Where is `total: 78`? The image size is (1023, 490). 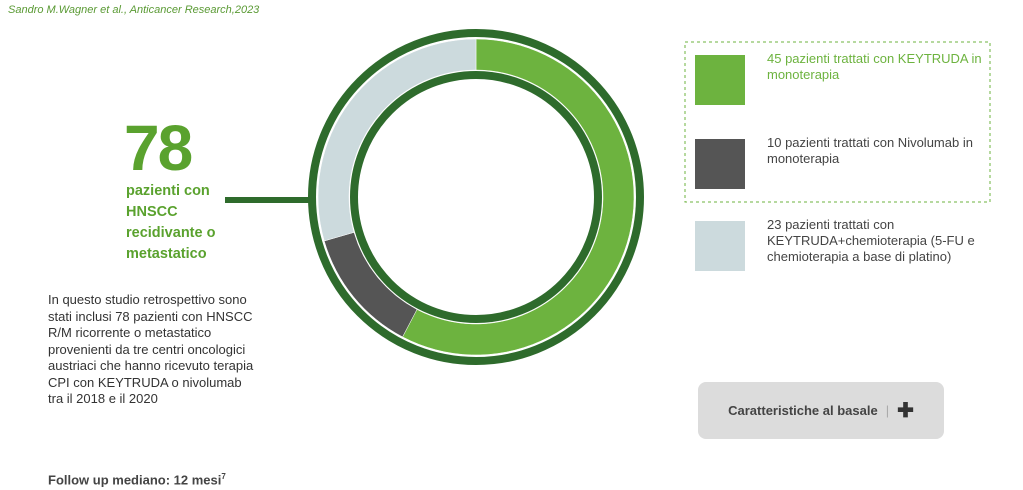
total: 78 is located at coordinates (158, 148).